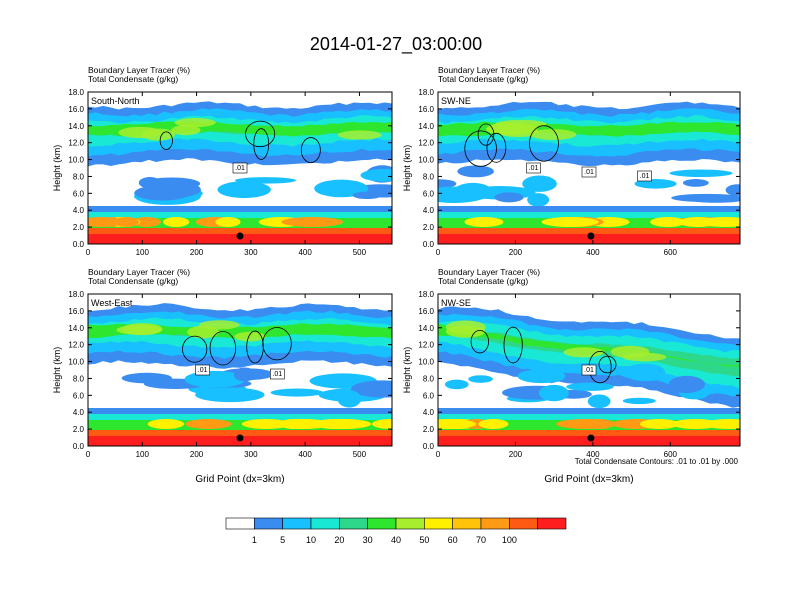 The height and width of the screenshot is (612, 792). What do you see at coordinates (516, 454) in the screenshot?
I see `x-tick-label: 200` at bounding box center [516, 454].